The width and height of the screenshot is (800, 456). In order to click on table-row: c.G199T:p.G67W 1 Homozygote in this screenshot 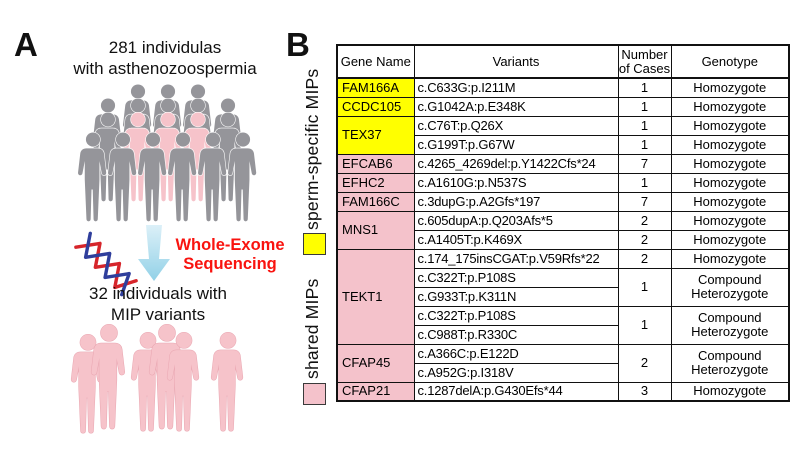, I will do `click(563, 144)`.